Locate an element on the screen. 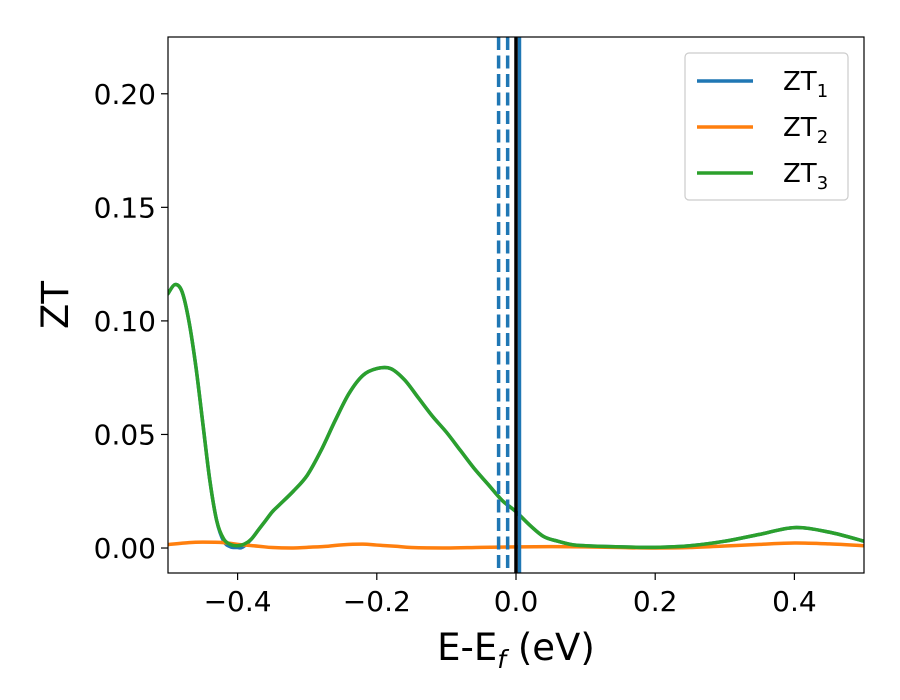 The height and width of the screenshot is (700, 900). y-tick-label: 0.20 is located at coordinates (125, 94).